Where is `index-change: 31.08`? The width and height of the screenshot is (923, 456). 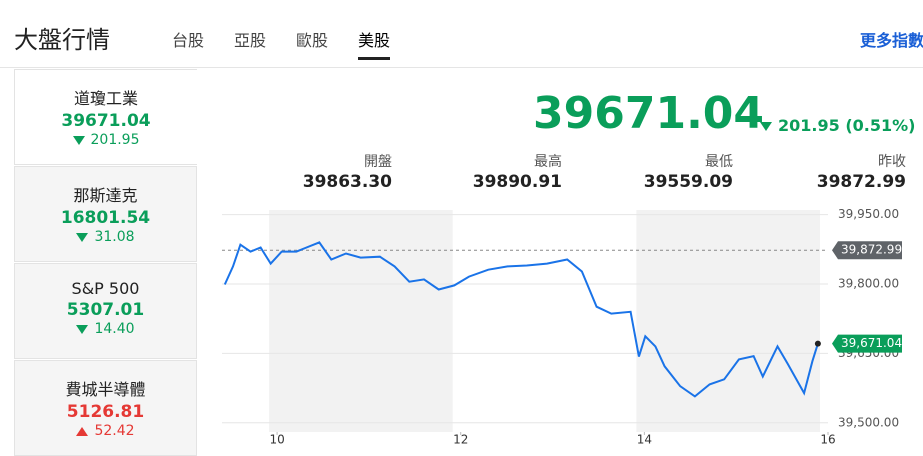
index-change: 31.08 is located at coordinates (105, 237).